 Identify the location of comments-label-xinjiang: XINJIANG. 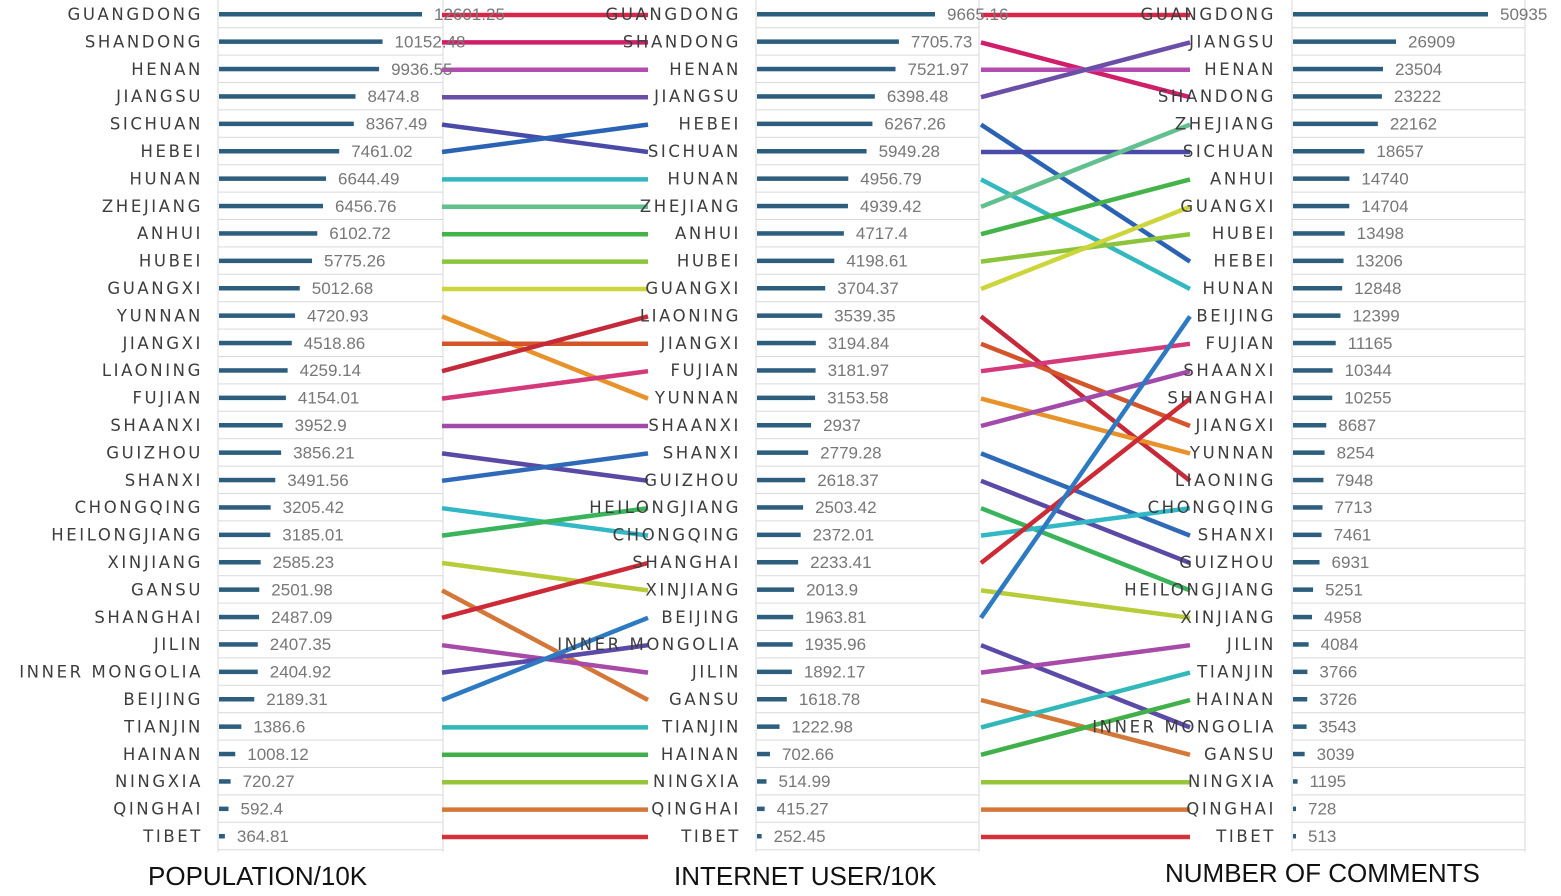
(1228, 617).